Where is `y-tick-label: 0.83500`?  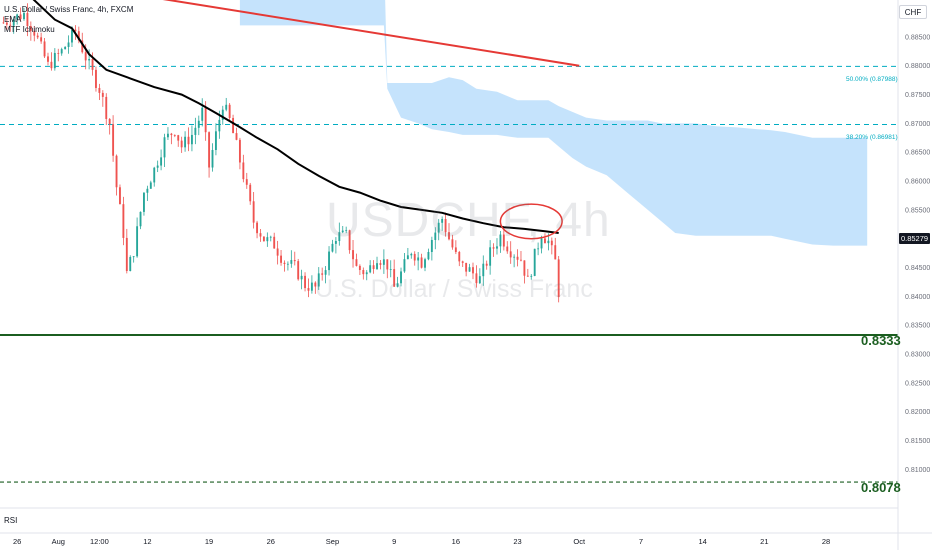
y-tick-label: 0.83500 is located at coordinates (917, 326).